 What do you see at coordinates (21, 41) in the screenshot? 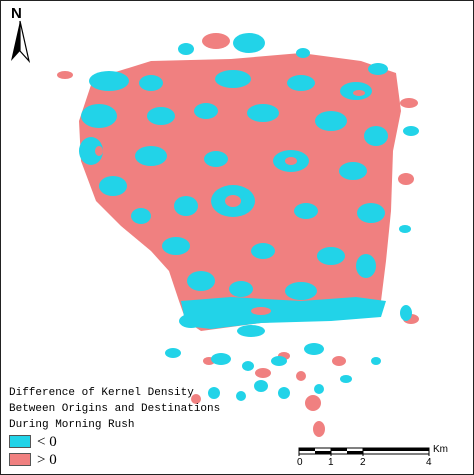
I see `north-arrow-icon` at bounding box center [21, 41].